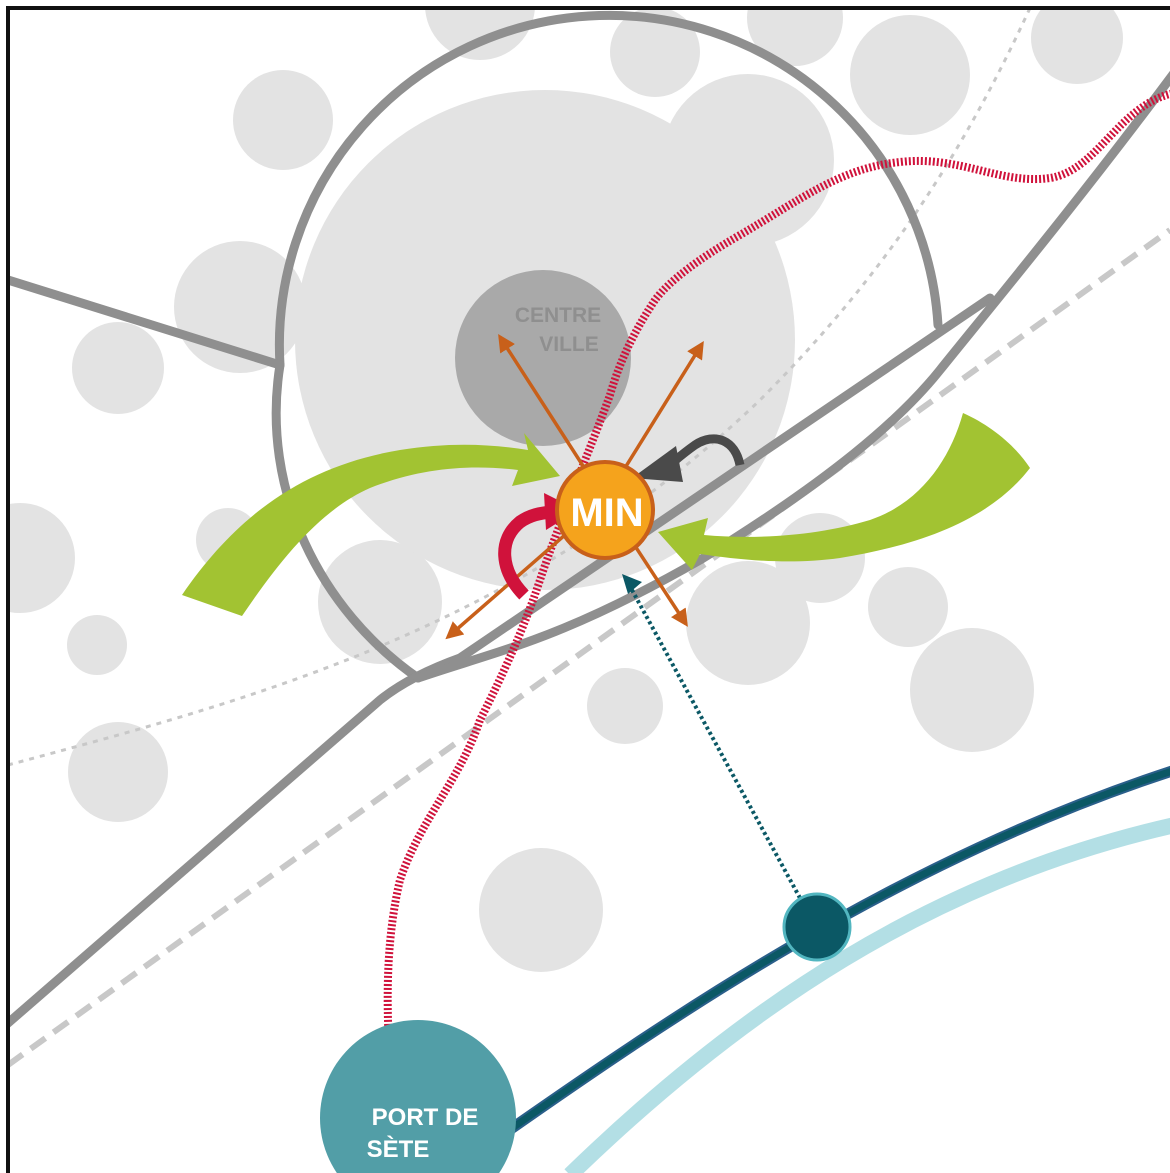 This screenshot has height=1173, width=1170. I want to click on dark-grey-arrowhead, so click(657, 464).